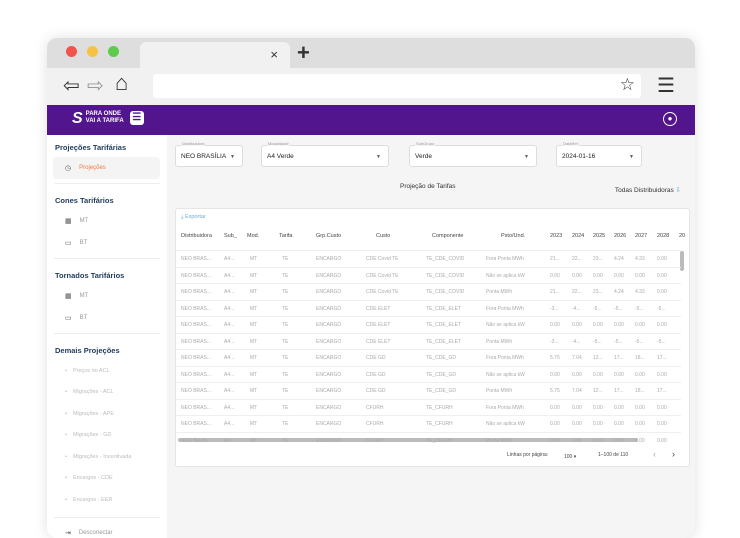  Describe the element at coordinates (107, 146) in the screenshot. I see `section-title: Projeções Tarifárias` at that location.